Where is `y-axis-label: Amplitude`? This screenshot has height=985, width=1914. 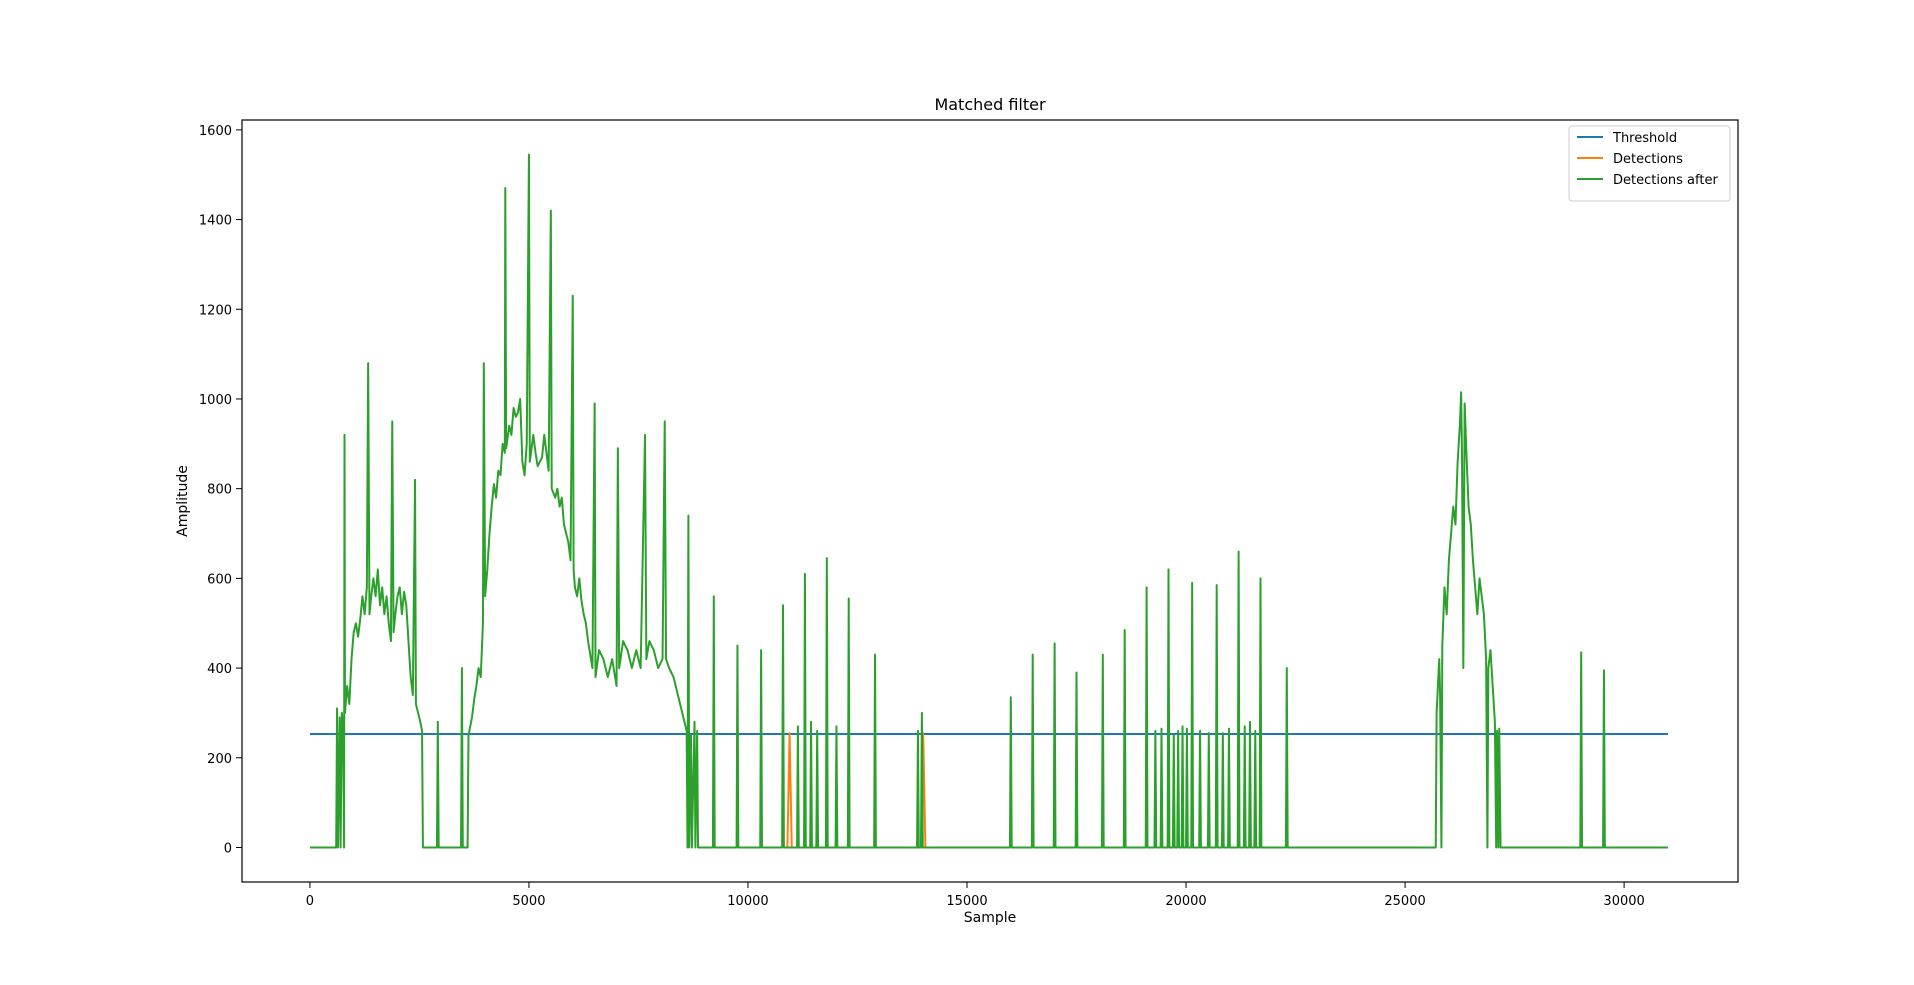 y-axis-label: Amplitude is located at coordinates (183, 501).